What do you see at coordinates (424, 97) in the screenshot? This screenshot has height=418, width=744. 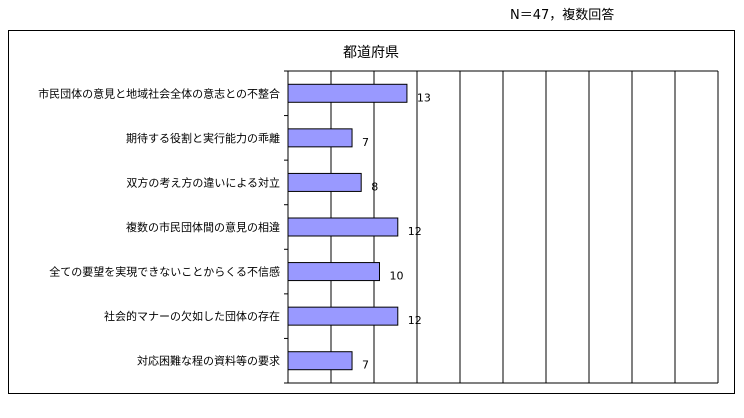 I see `data-label: 13` at bounding box center [424, 97].